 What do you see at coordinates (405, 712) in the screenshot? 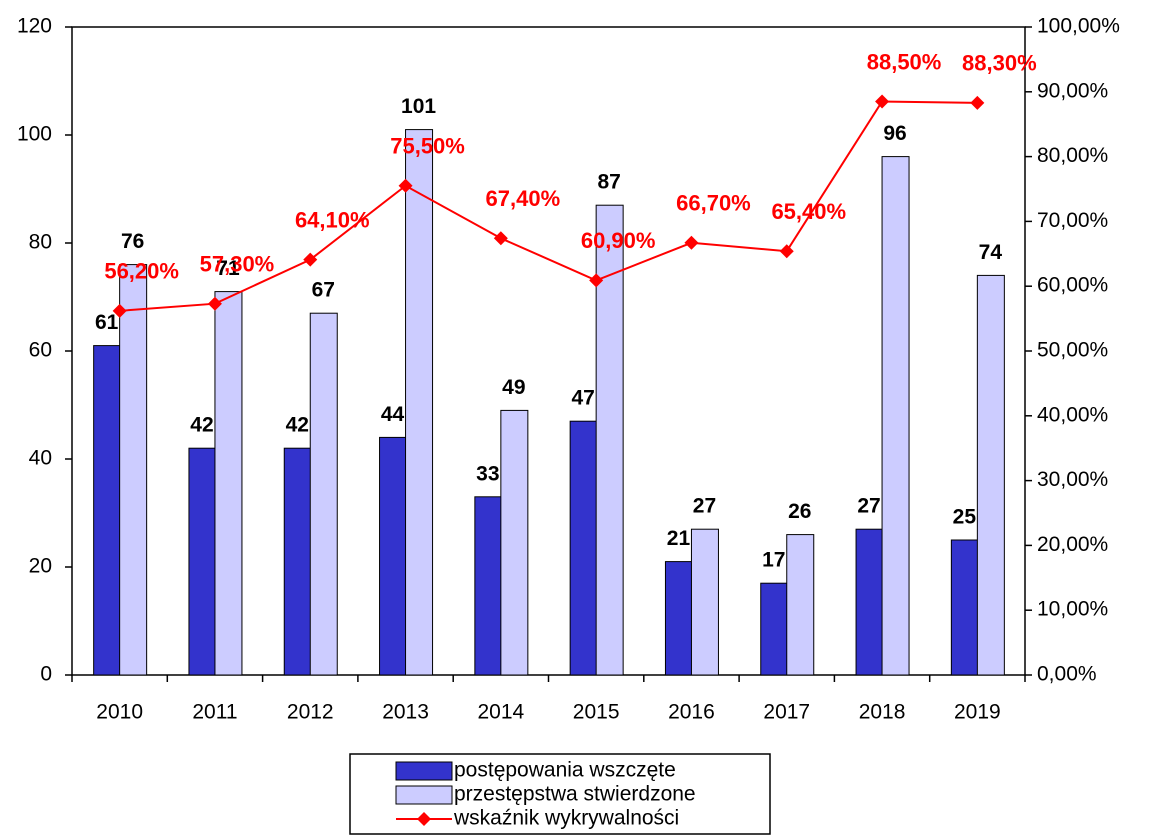
I see `x-tick-label: 2013` at bounding box center [405, 712].